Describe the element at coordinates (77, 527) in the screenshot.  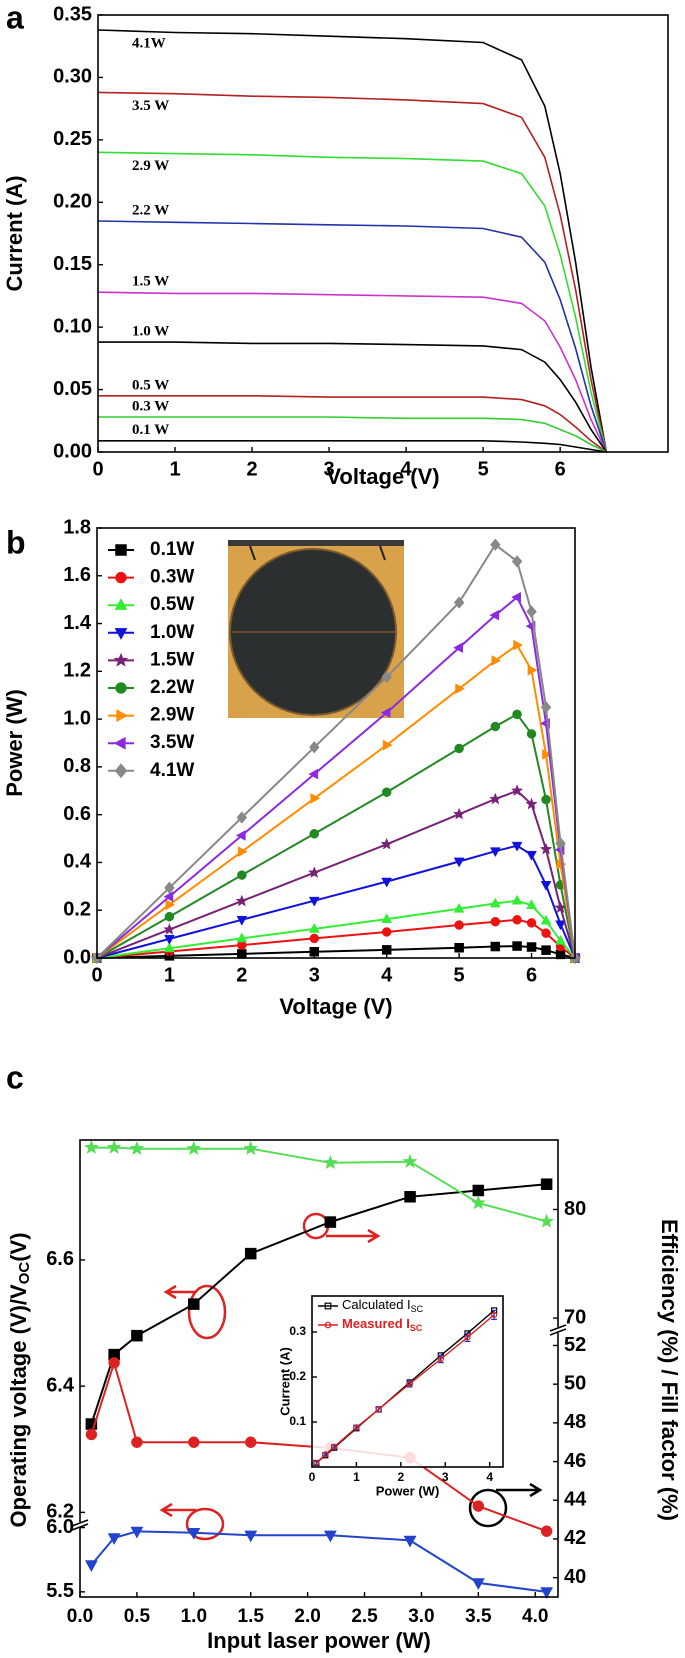
I see `y-tick-label: 1.8` at that location.